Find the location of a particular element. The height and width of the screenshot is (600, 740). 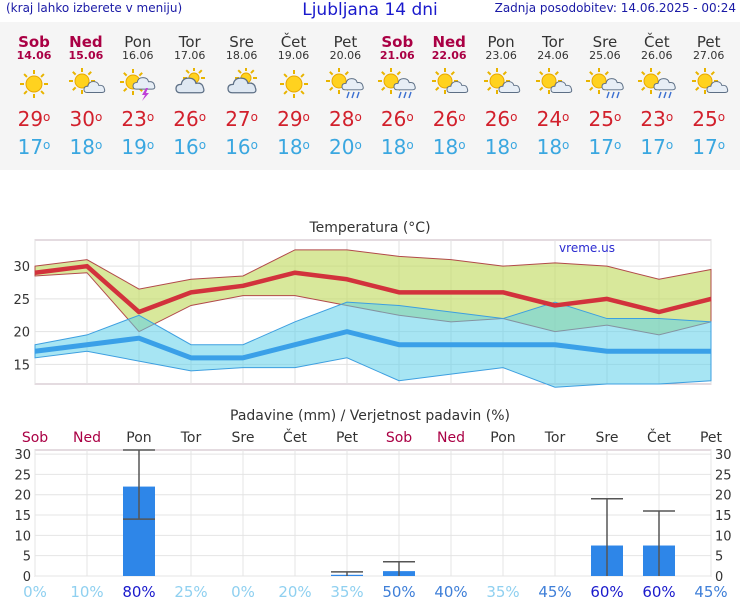

precip-probability: 50% is located at coordinates (398, 591).